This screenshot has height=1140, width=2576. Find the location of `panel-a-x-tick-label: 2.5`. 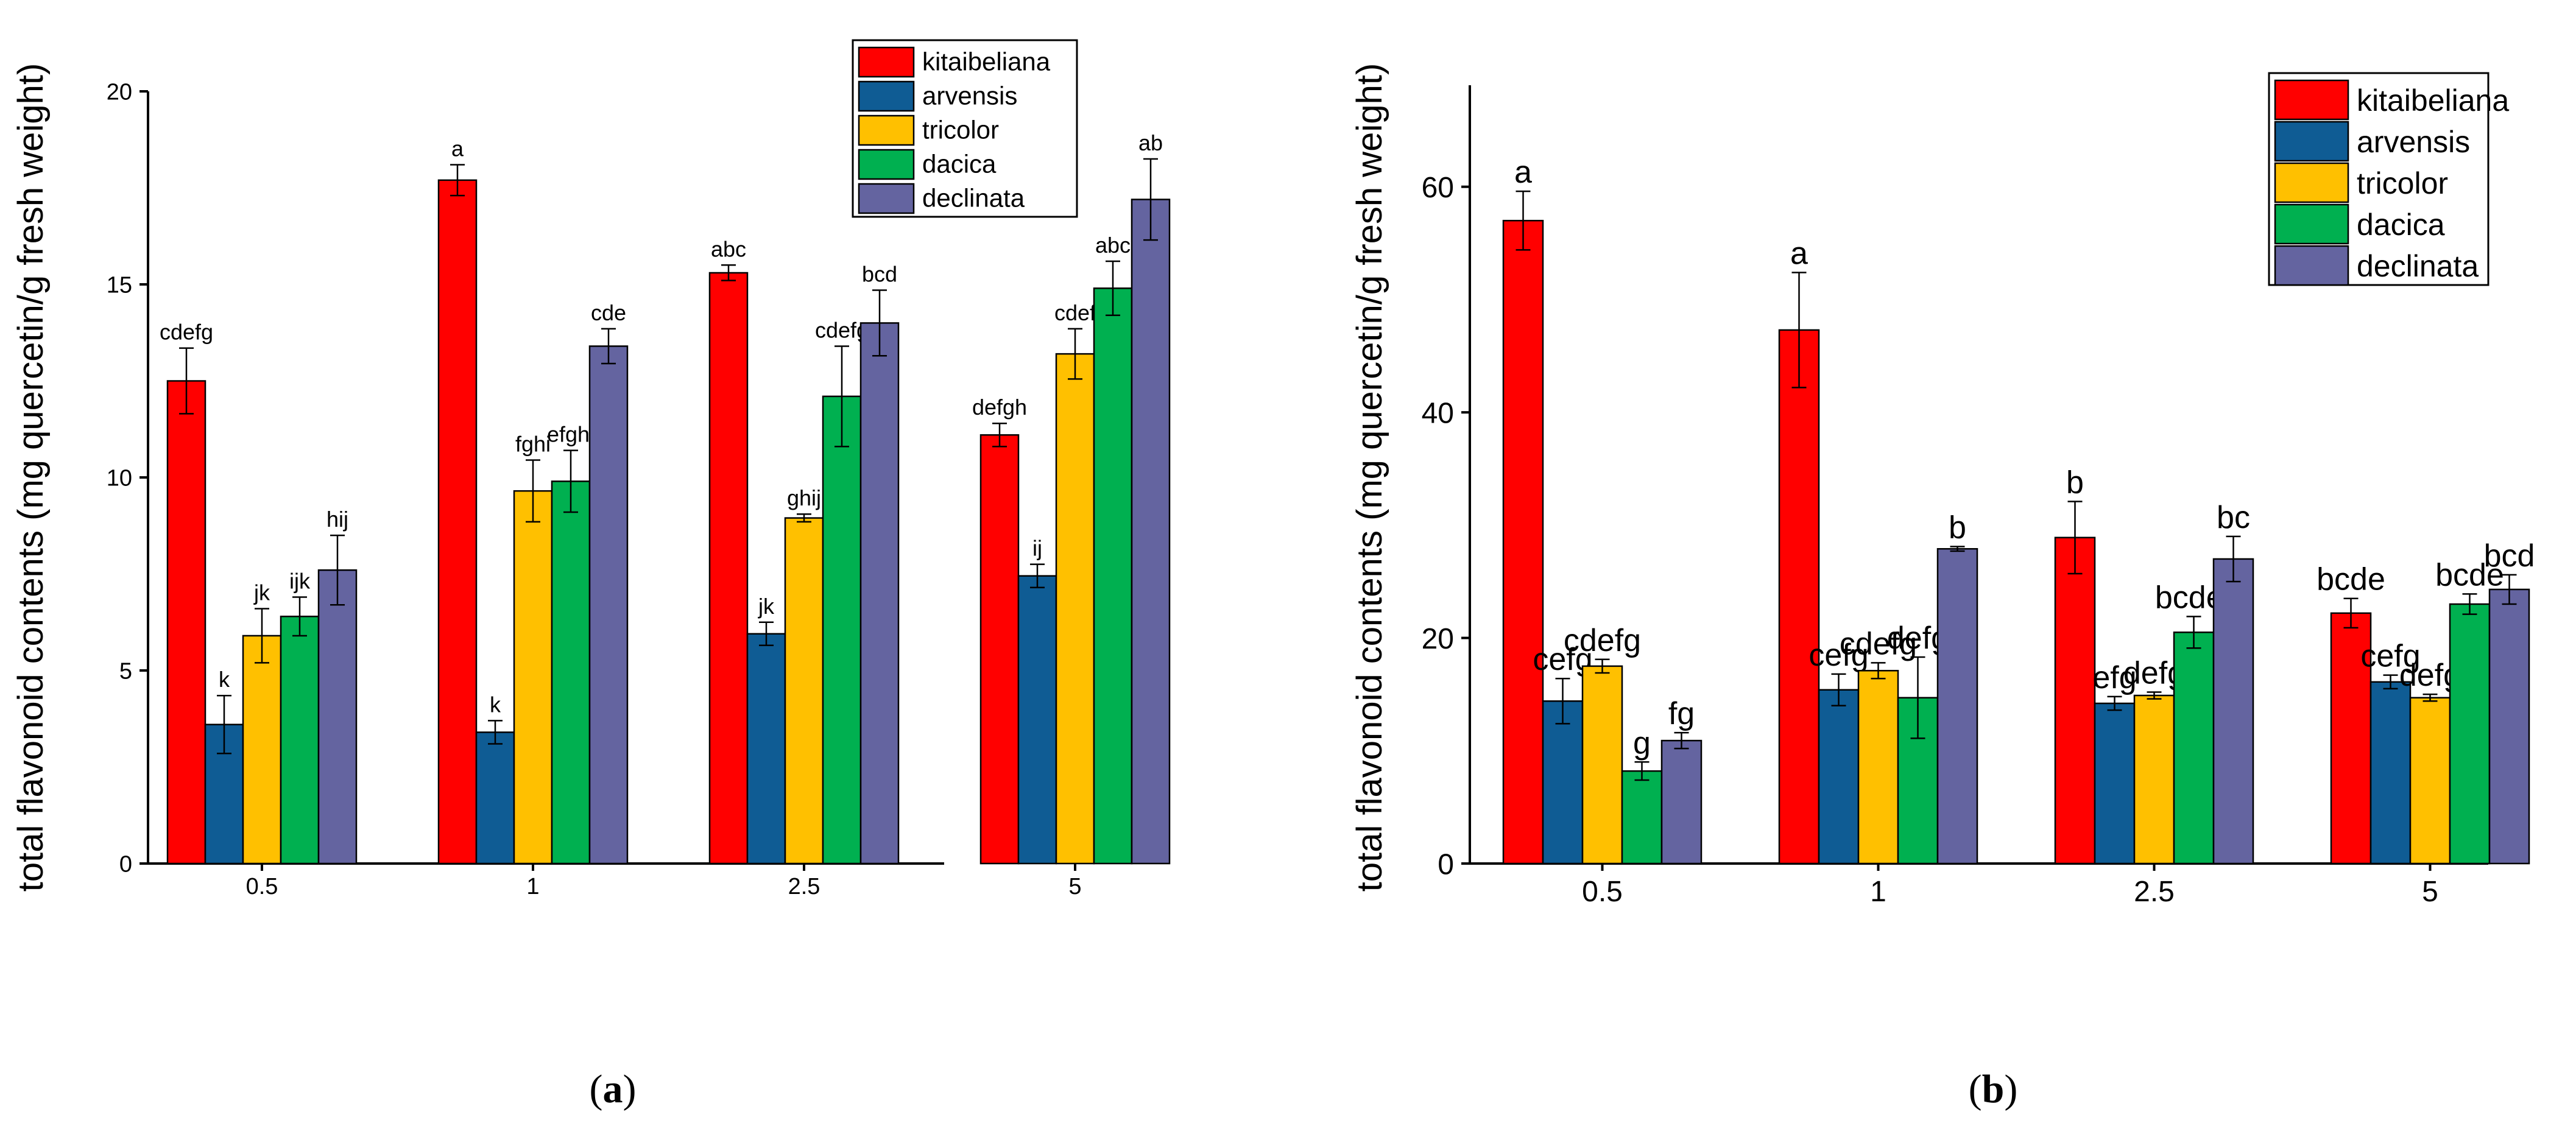

panel-a-x-tick-label: 2.5 is located at coordinates (804, 886).